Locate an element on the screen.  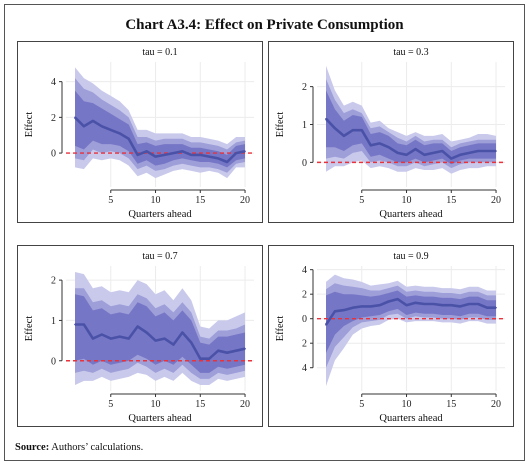
panel-title: tau = 0.1 is located at coordinates (159, 52).